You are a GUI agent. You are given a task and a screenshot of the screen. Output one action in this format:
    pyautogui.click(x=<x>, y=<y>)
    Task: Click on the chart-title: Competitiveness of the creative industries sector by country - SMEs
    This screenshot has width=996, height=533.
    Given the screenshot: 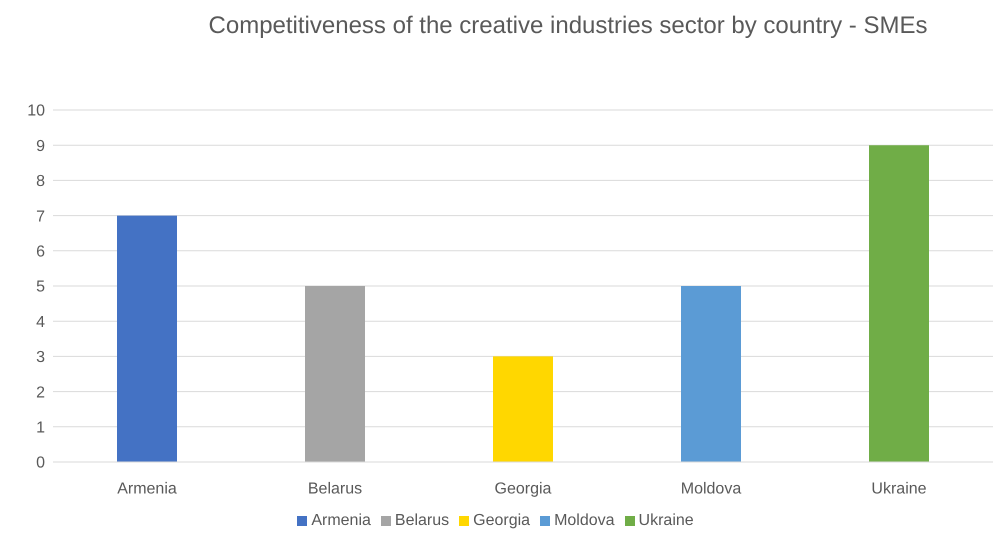 What is the action you would take?
    pyautogui.click(x=568, y=26)
    